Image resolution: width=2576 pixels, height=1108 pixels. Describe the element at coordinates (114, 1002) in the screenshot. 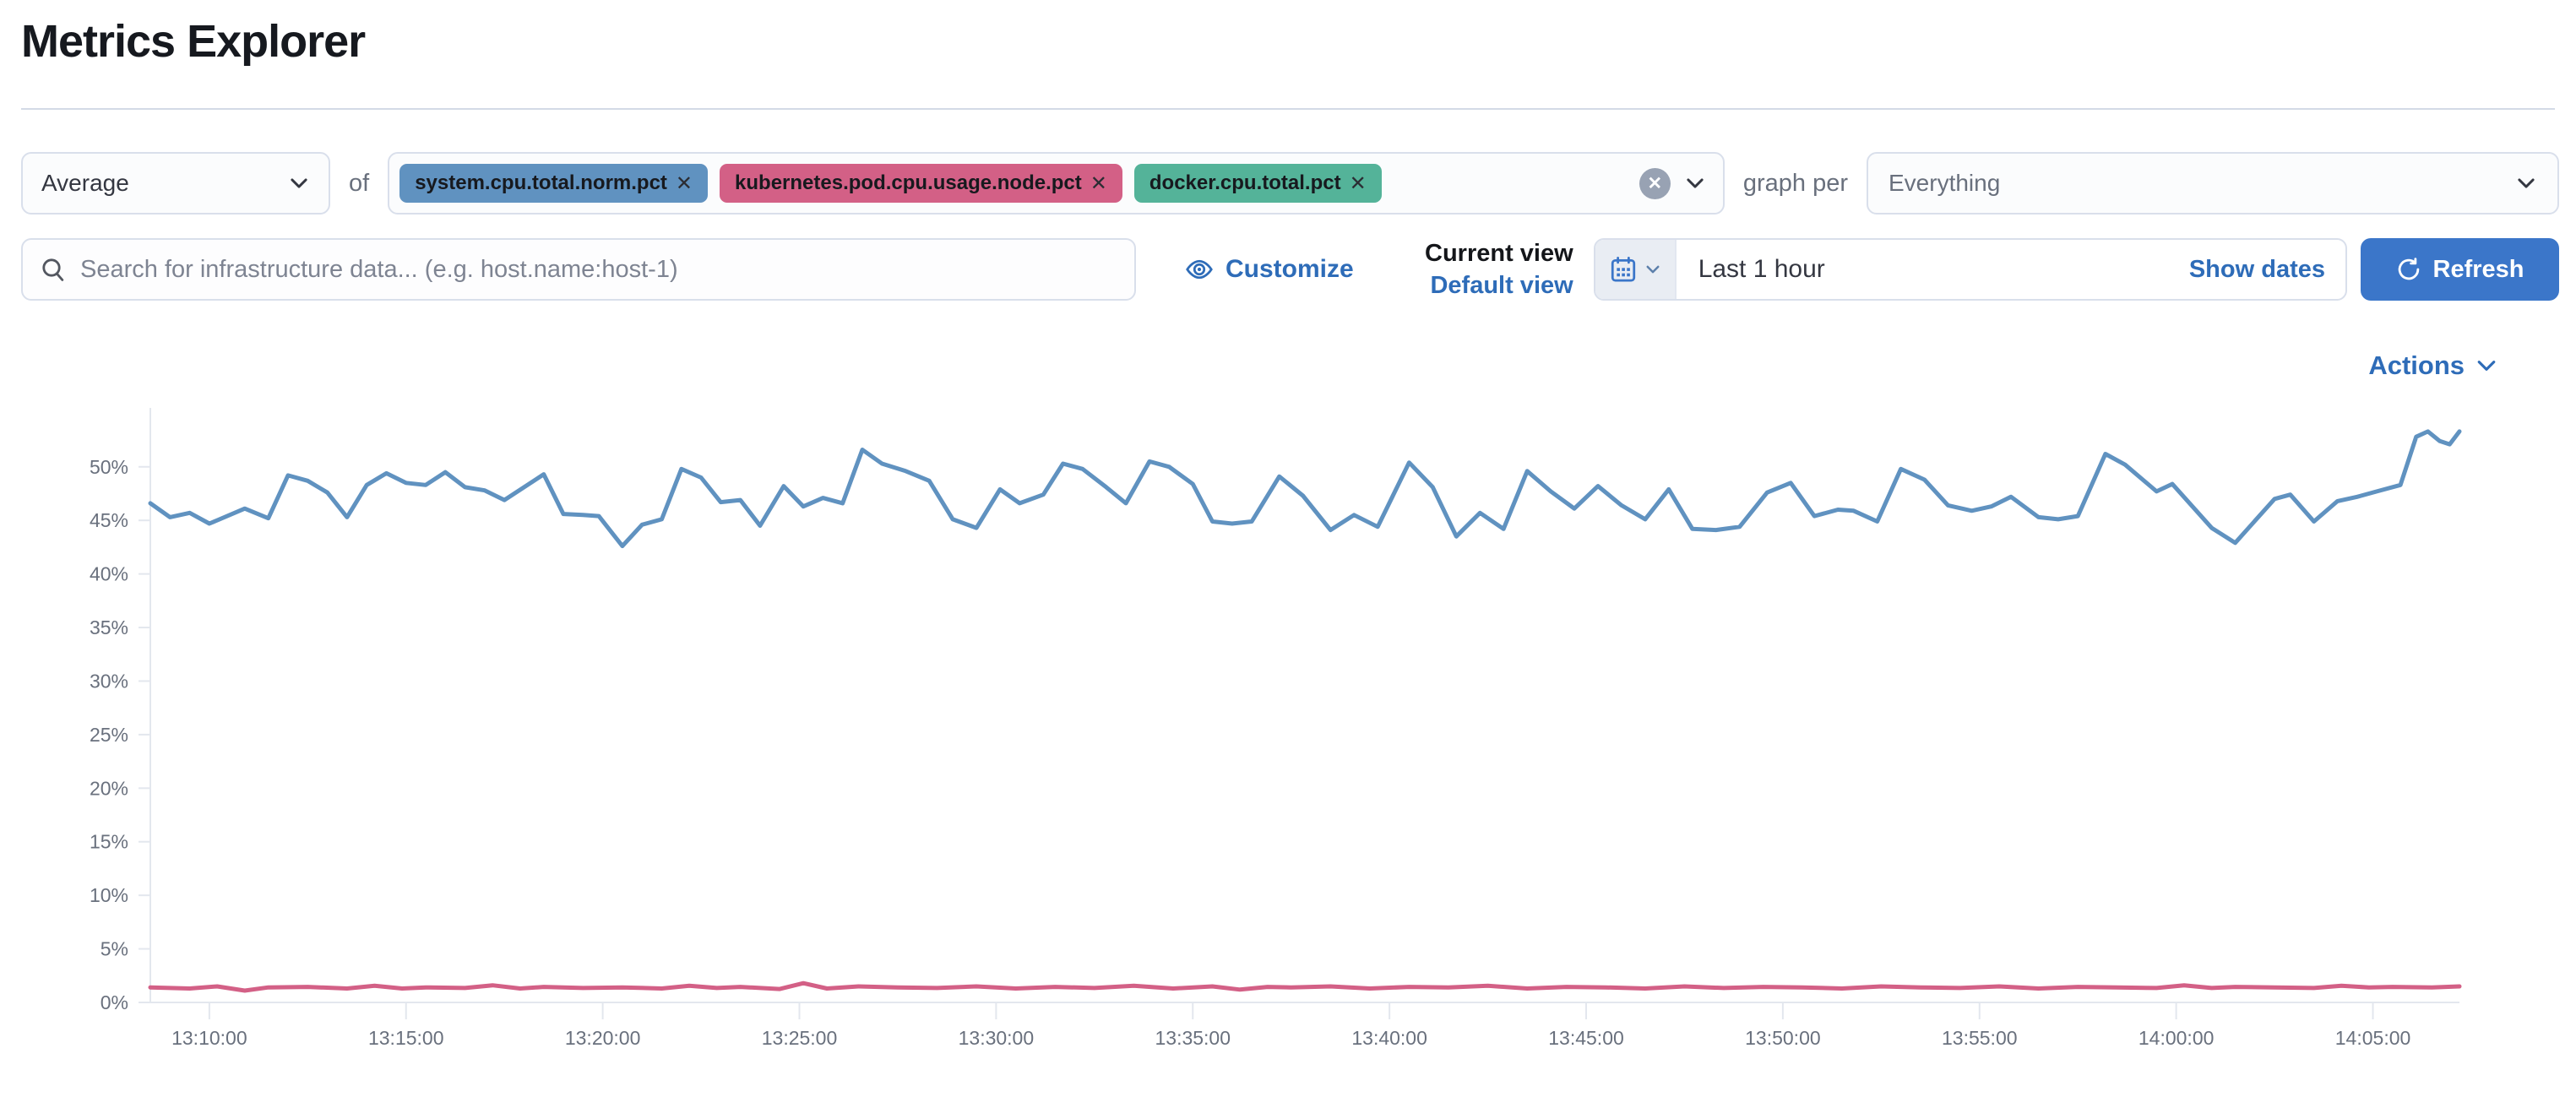

I see `svg-text: 0%` at that location.